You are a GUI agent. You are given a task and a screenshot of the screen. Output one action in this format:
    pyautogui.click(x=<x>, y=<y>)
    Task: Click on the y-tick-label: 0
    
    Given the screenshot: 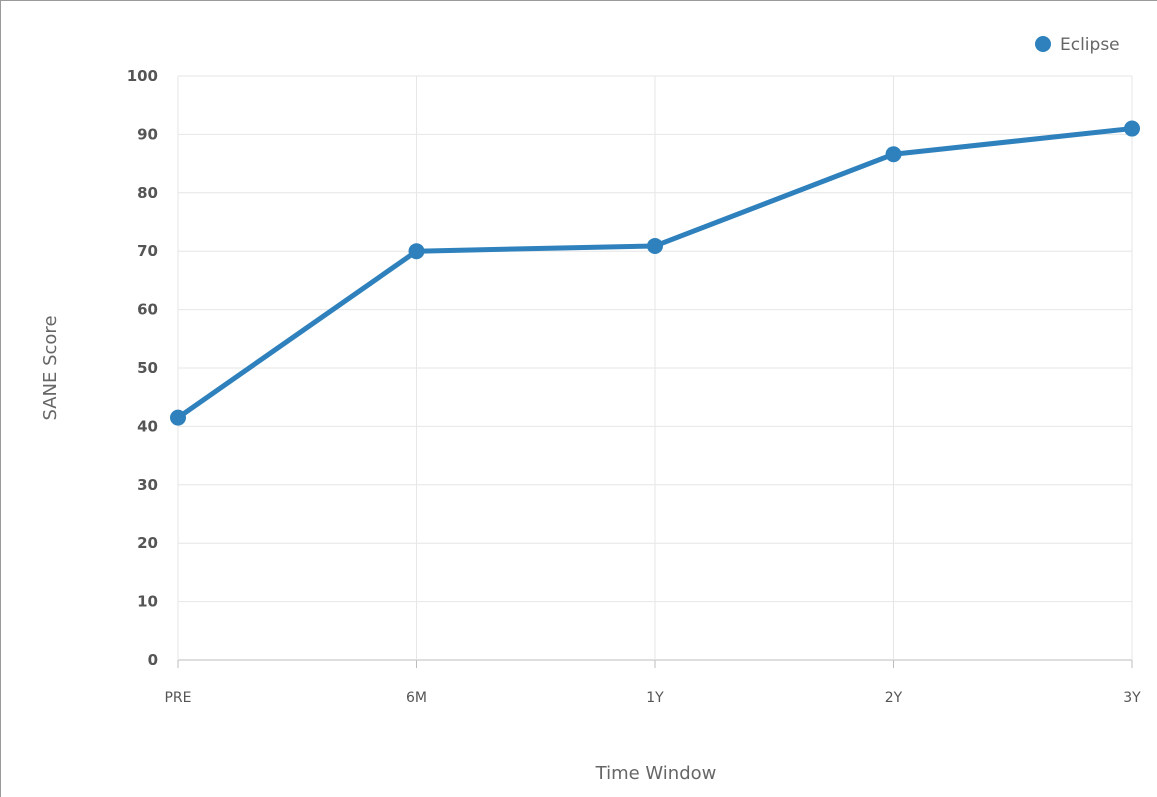 What is the action you would take?
    pyautogui.click(x=153, y=660)
    